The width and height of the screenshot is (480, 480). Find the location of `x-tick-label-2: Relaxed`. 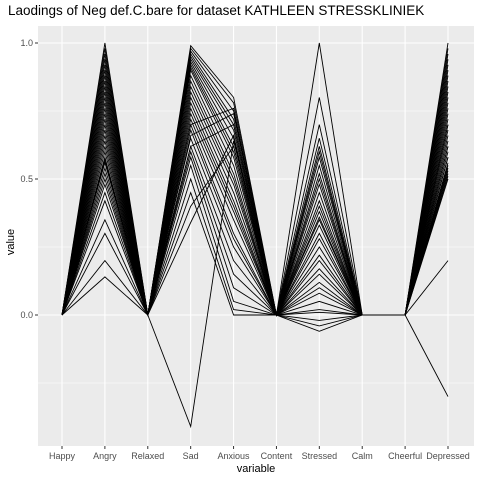

x-tick-label-2: Relaxed is located at coordinates (147, 456).